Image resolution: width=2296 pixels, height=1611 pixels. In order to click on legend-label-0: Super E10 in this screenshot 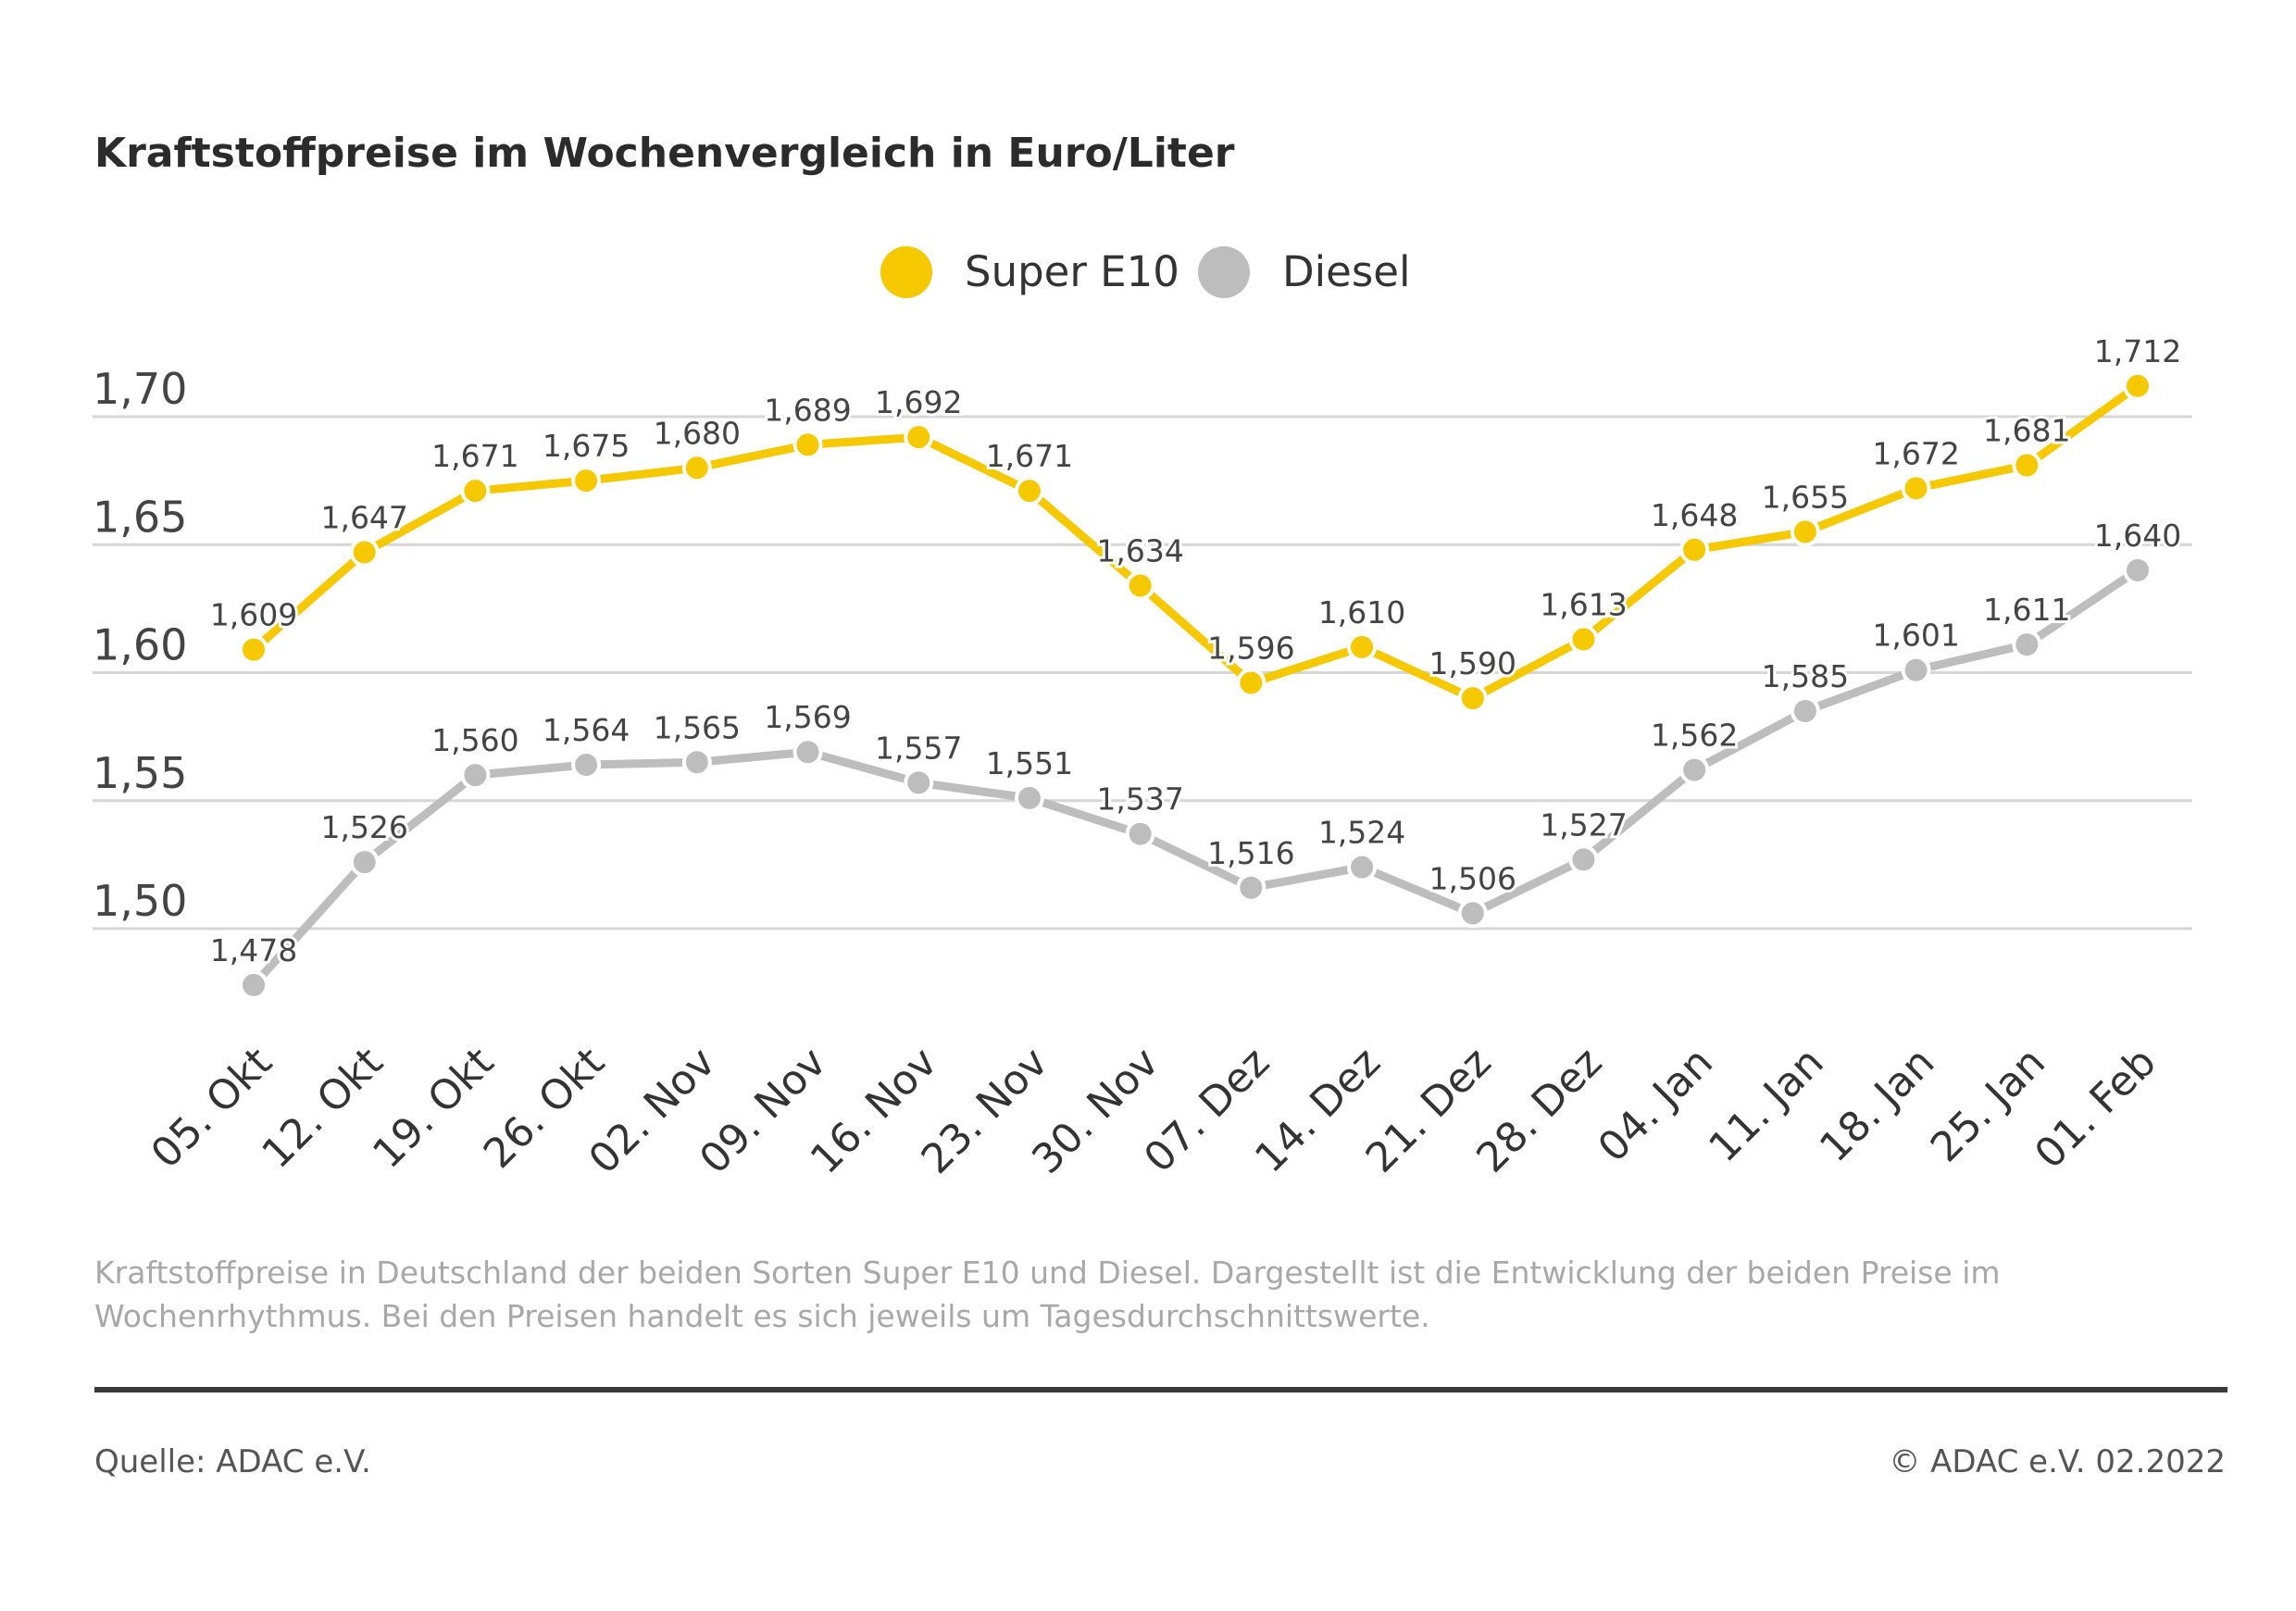, I will do `click(1072, 271)`.